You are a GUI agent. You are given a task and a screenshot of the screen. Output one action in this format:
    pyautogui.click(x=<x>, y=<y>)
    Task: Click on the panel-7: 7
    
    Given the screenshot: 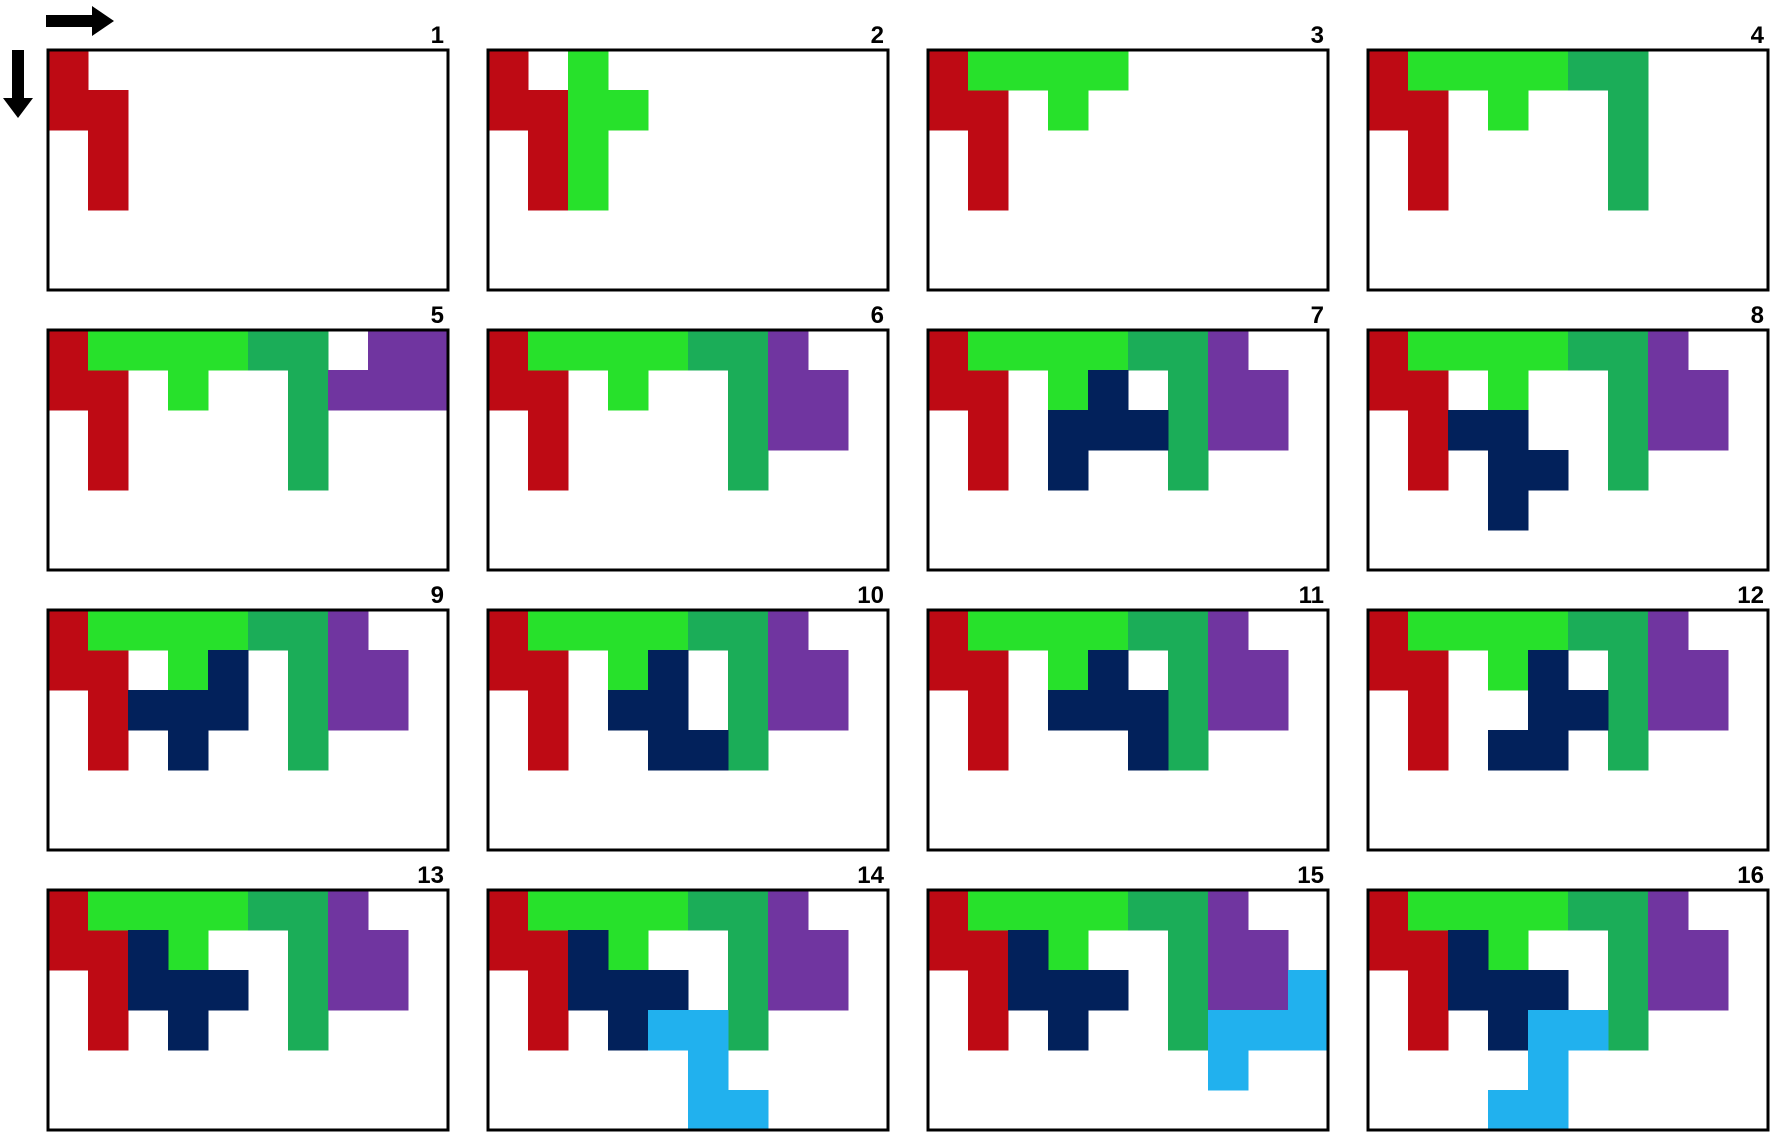 What is the action you would take?
    pyautogui.click(x=1128, y=437)
    